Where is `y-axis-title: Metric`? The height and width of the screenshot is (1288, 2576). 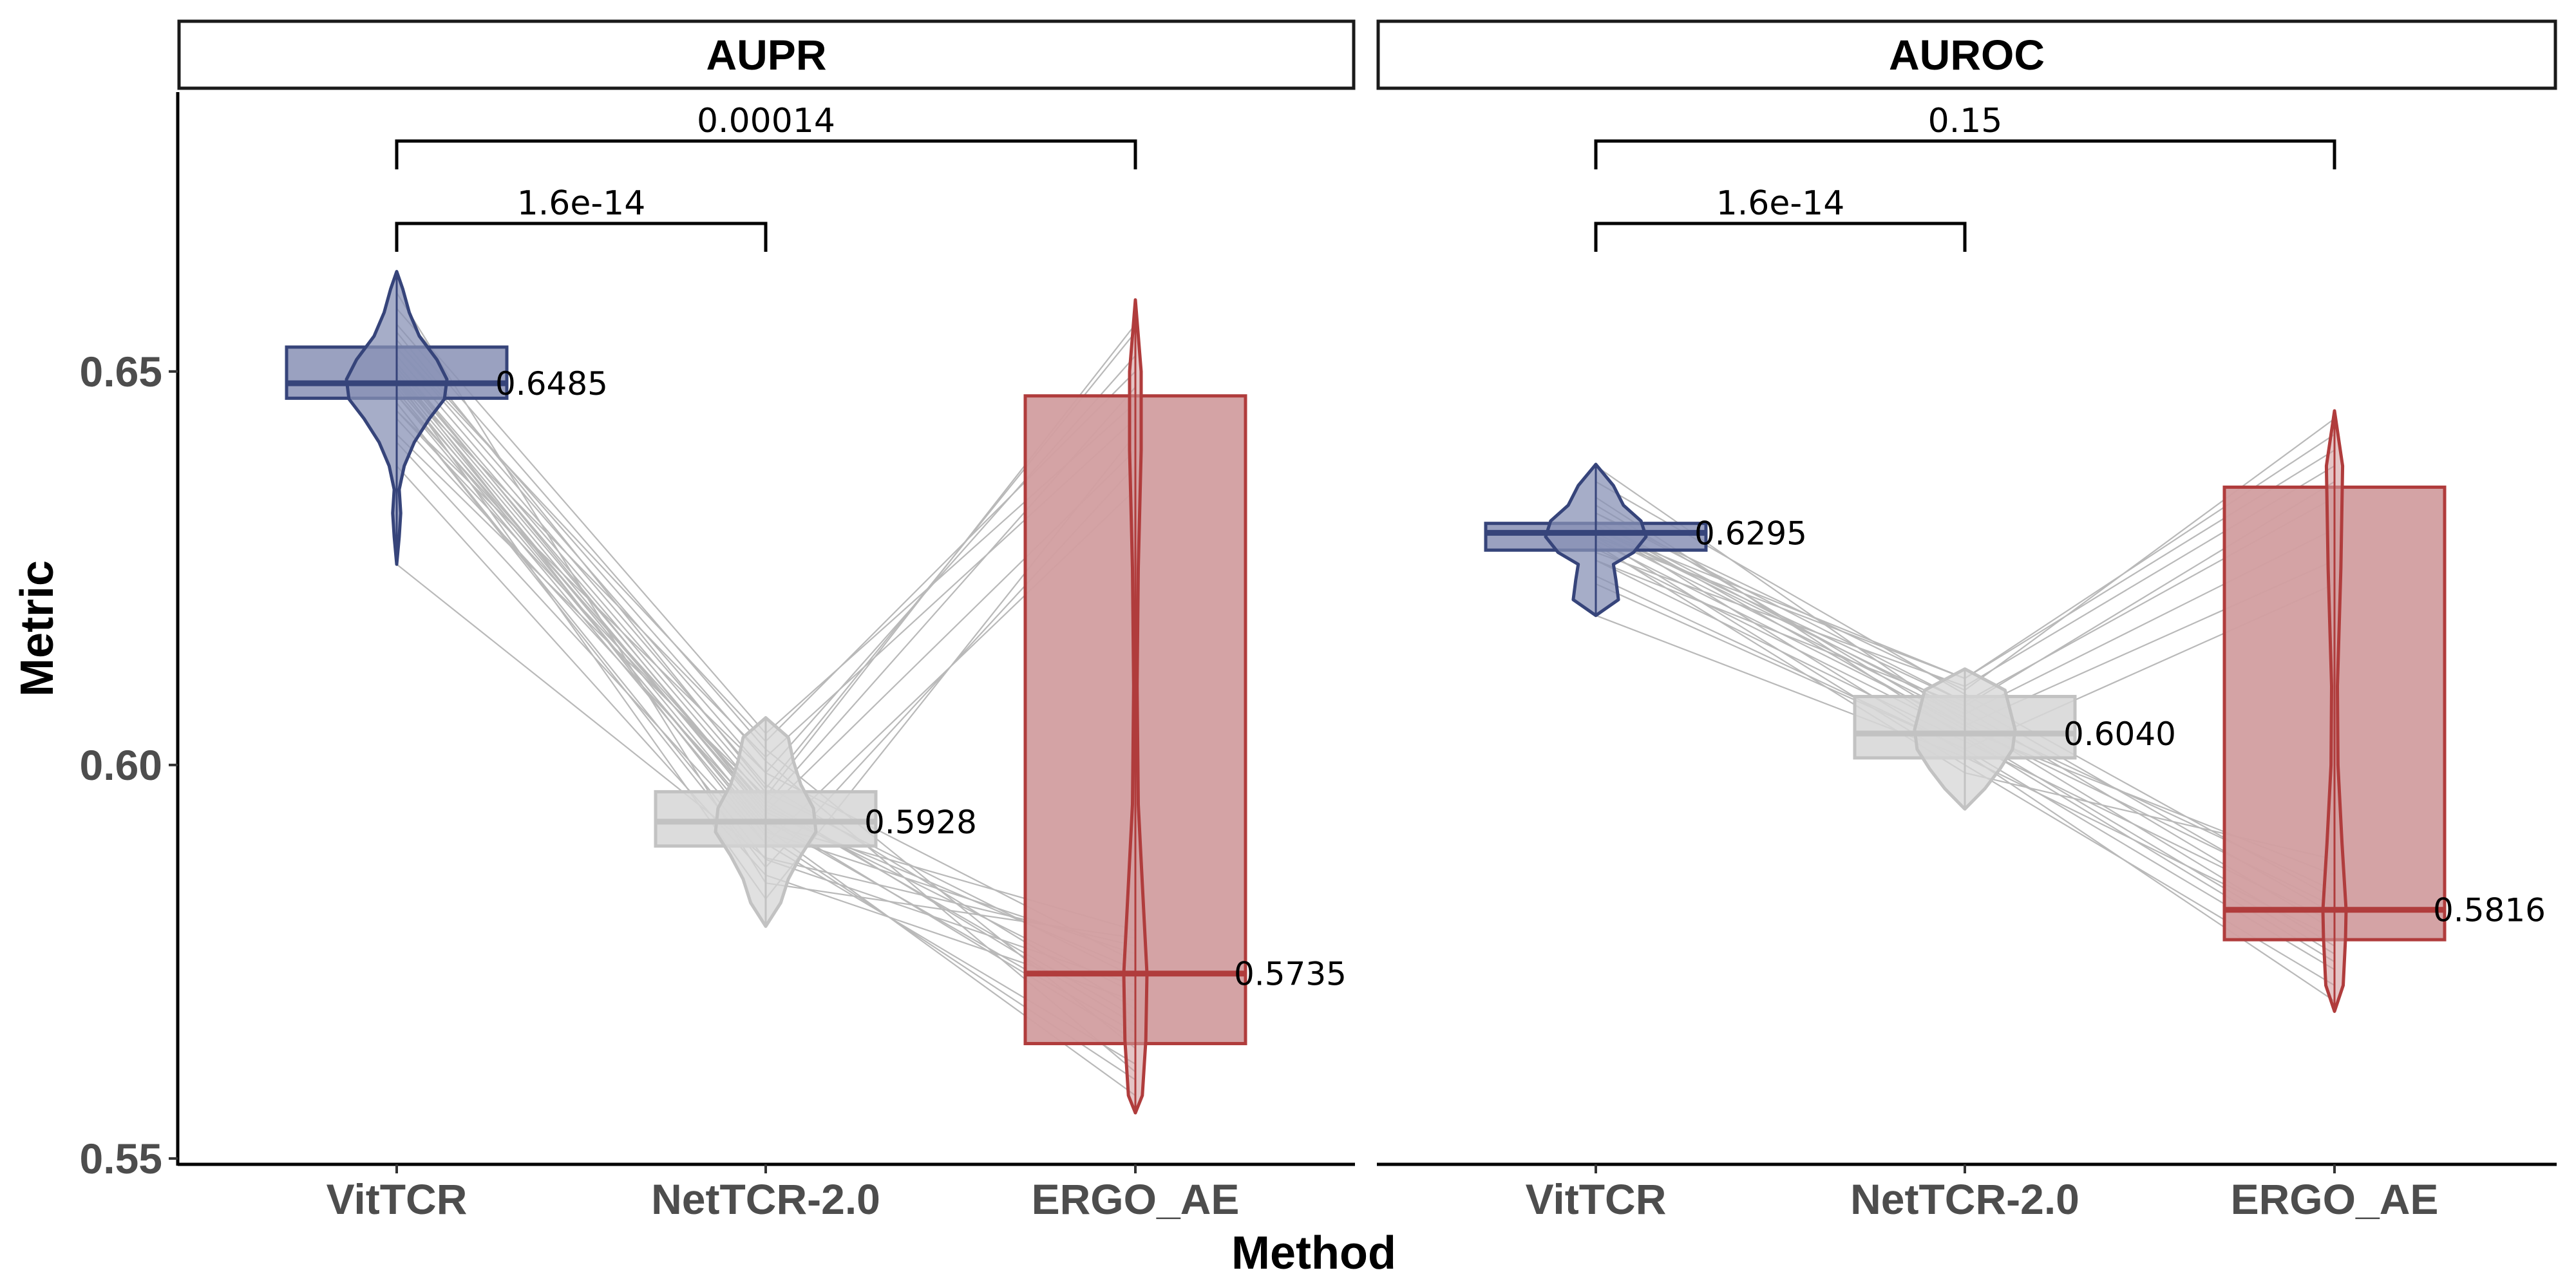
y-axis-title: Metric is located at coordinates (38, 628).